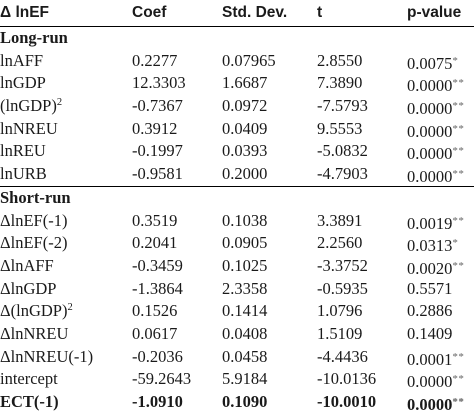 The height and width of the screenshot is (417, 474). Describe the element at coordinates (245, 174) in the screenshot. I see `std-dev-cell: 0.2000` at that location.